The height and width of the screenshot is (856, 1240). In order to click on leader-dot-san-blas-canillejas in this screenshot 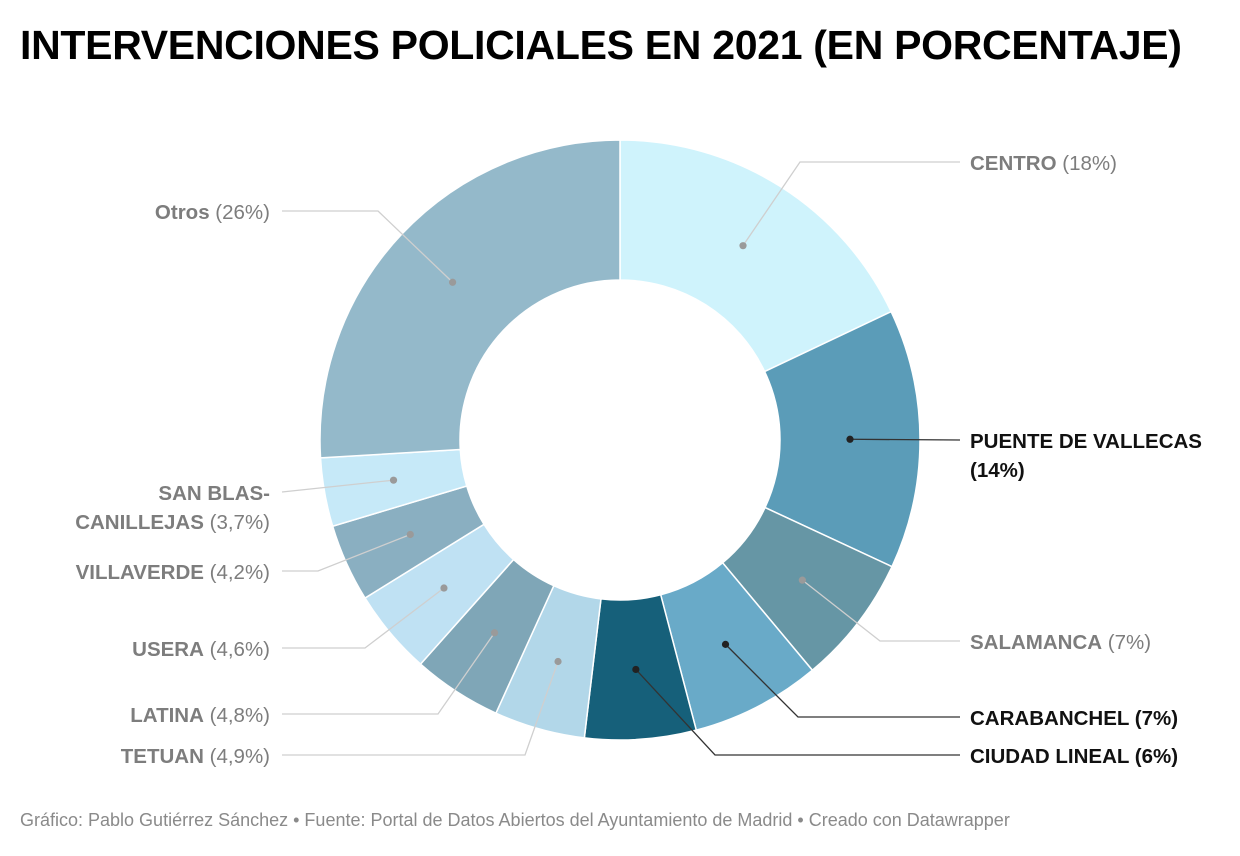, I will do `click(393, 480)`.